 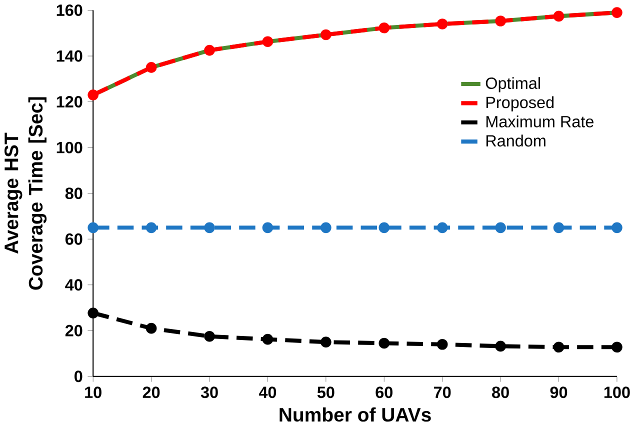 I want to click on y-tick-label: 80, so click(x=73, y=193).